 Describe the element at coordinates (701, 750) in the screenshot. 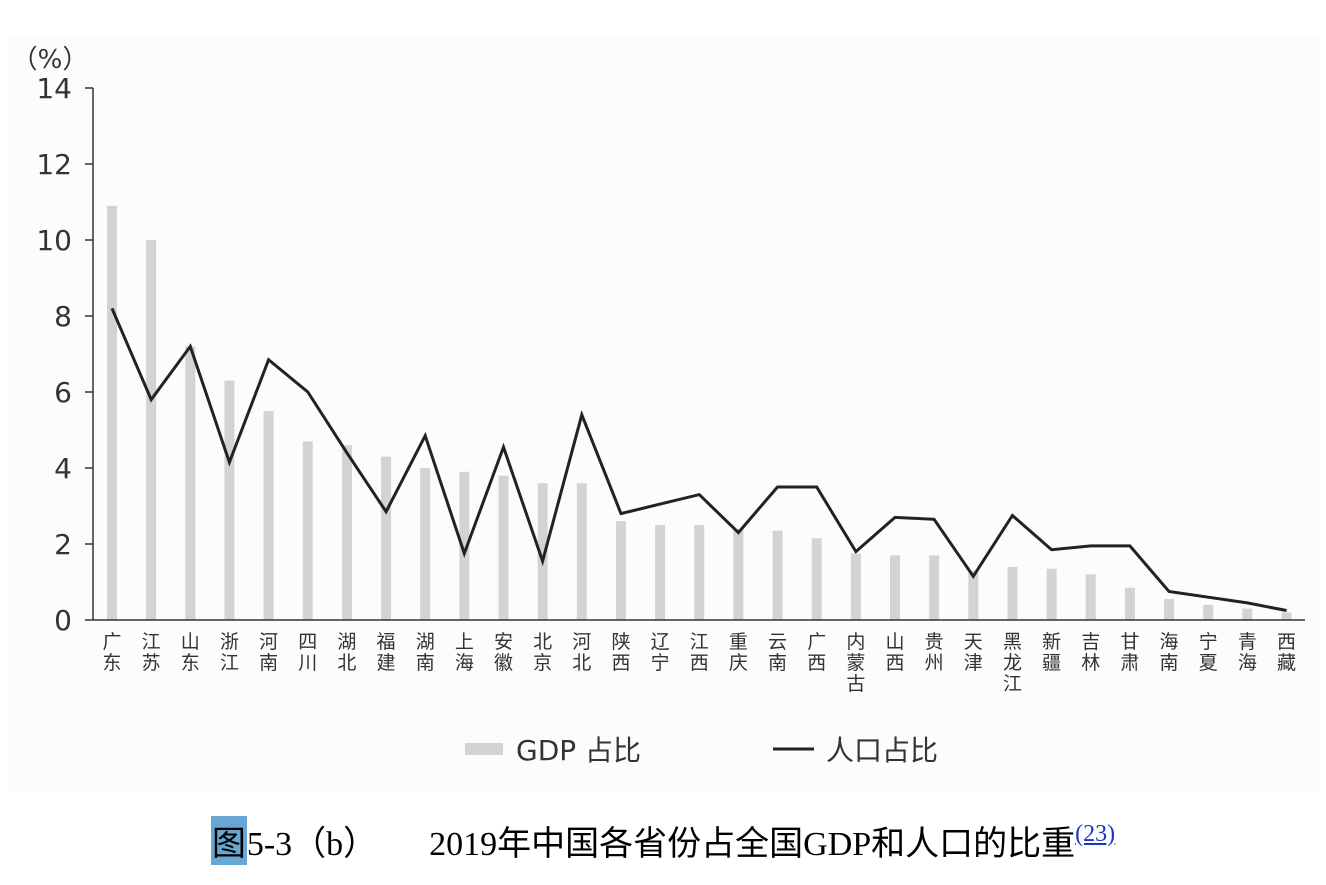

I see `legend: GDP 占比 人口占比` at that location.